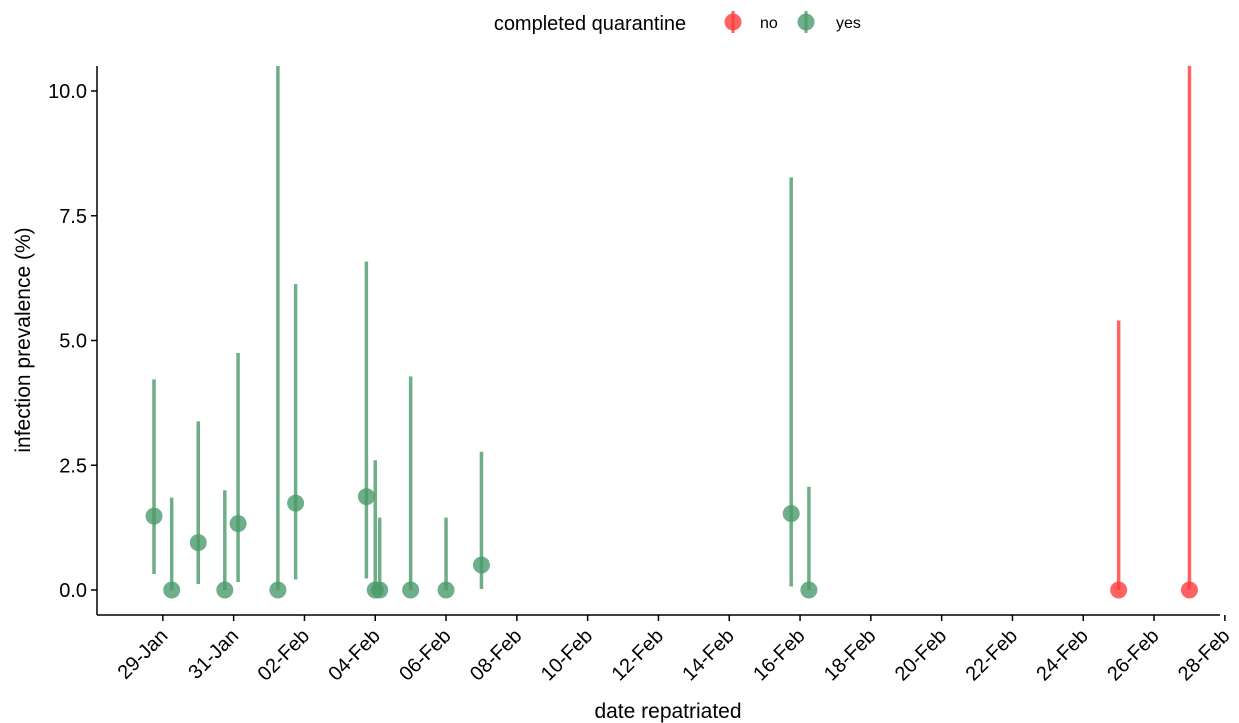 The image size is (1239, 723). Describe the element at coordinates (354, 655) in the screenshot. I see `x-tick-label: 04-Feb` at that location.